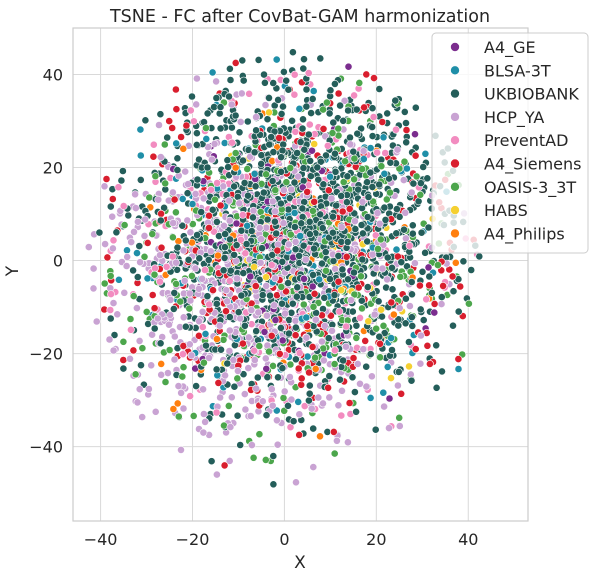 The height and width of the screenshot is (577, 595). I want to click on legend-label: A4_Siemens, so click(532, 165).